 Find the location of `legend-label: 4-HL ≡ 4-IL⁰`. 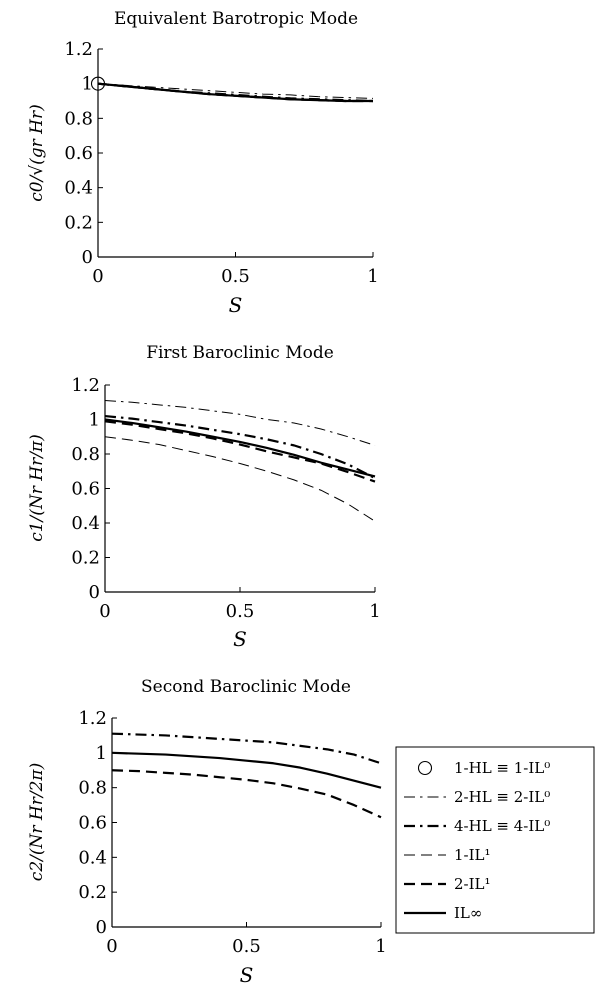

legend-label: 4-HL ≡ 4-IL⁰ is located at coordinates (502, 826).